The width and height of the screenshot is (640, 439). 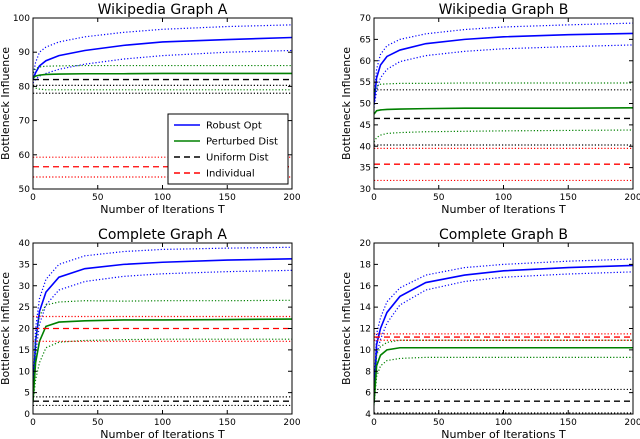 I want to click on chart-1-series-perturbed-dist-upper, so click(x=162, y=69).